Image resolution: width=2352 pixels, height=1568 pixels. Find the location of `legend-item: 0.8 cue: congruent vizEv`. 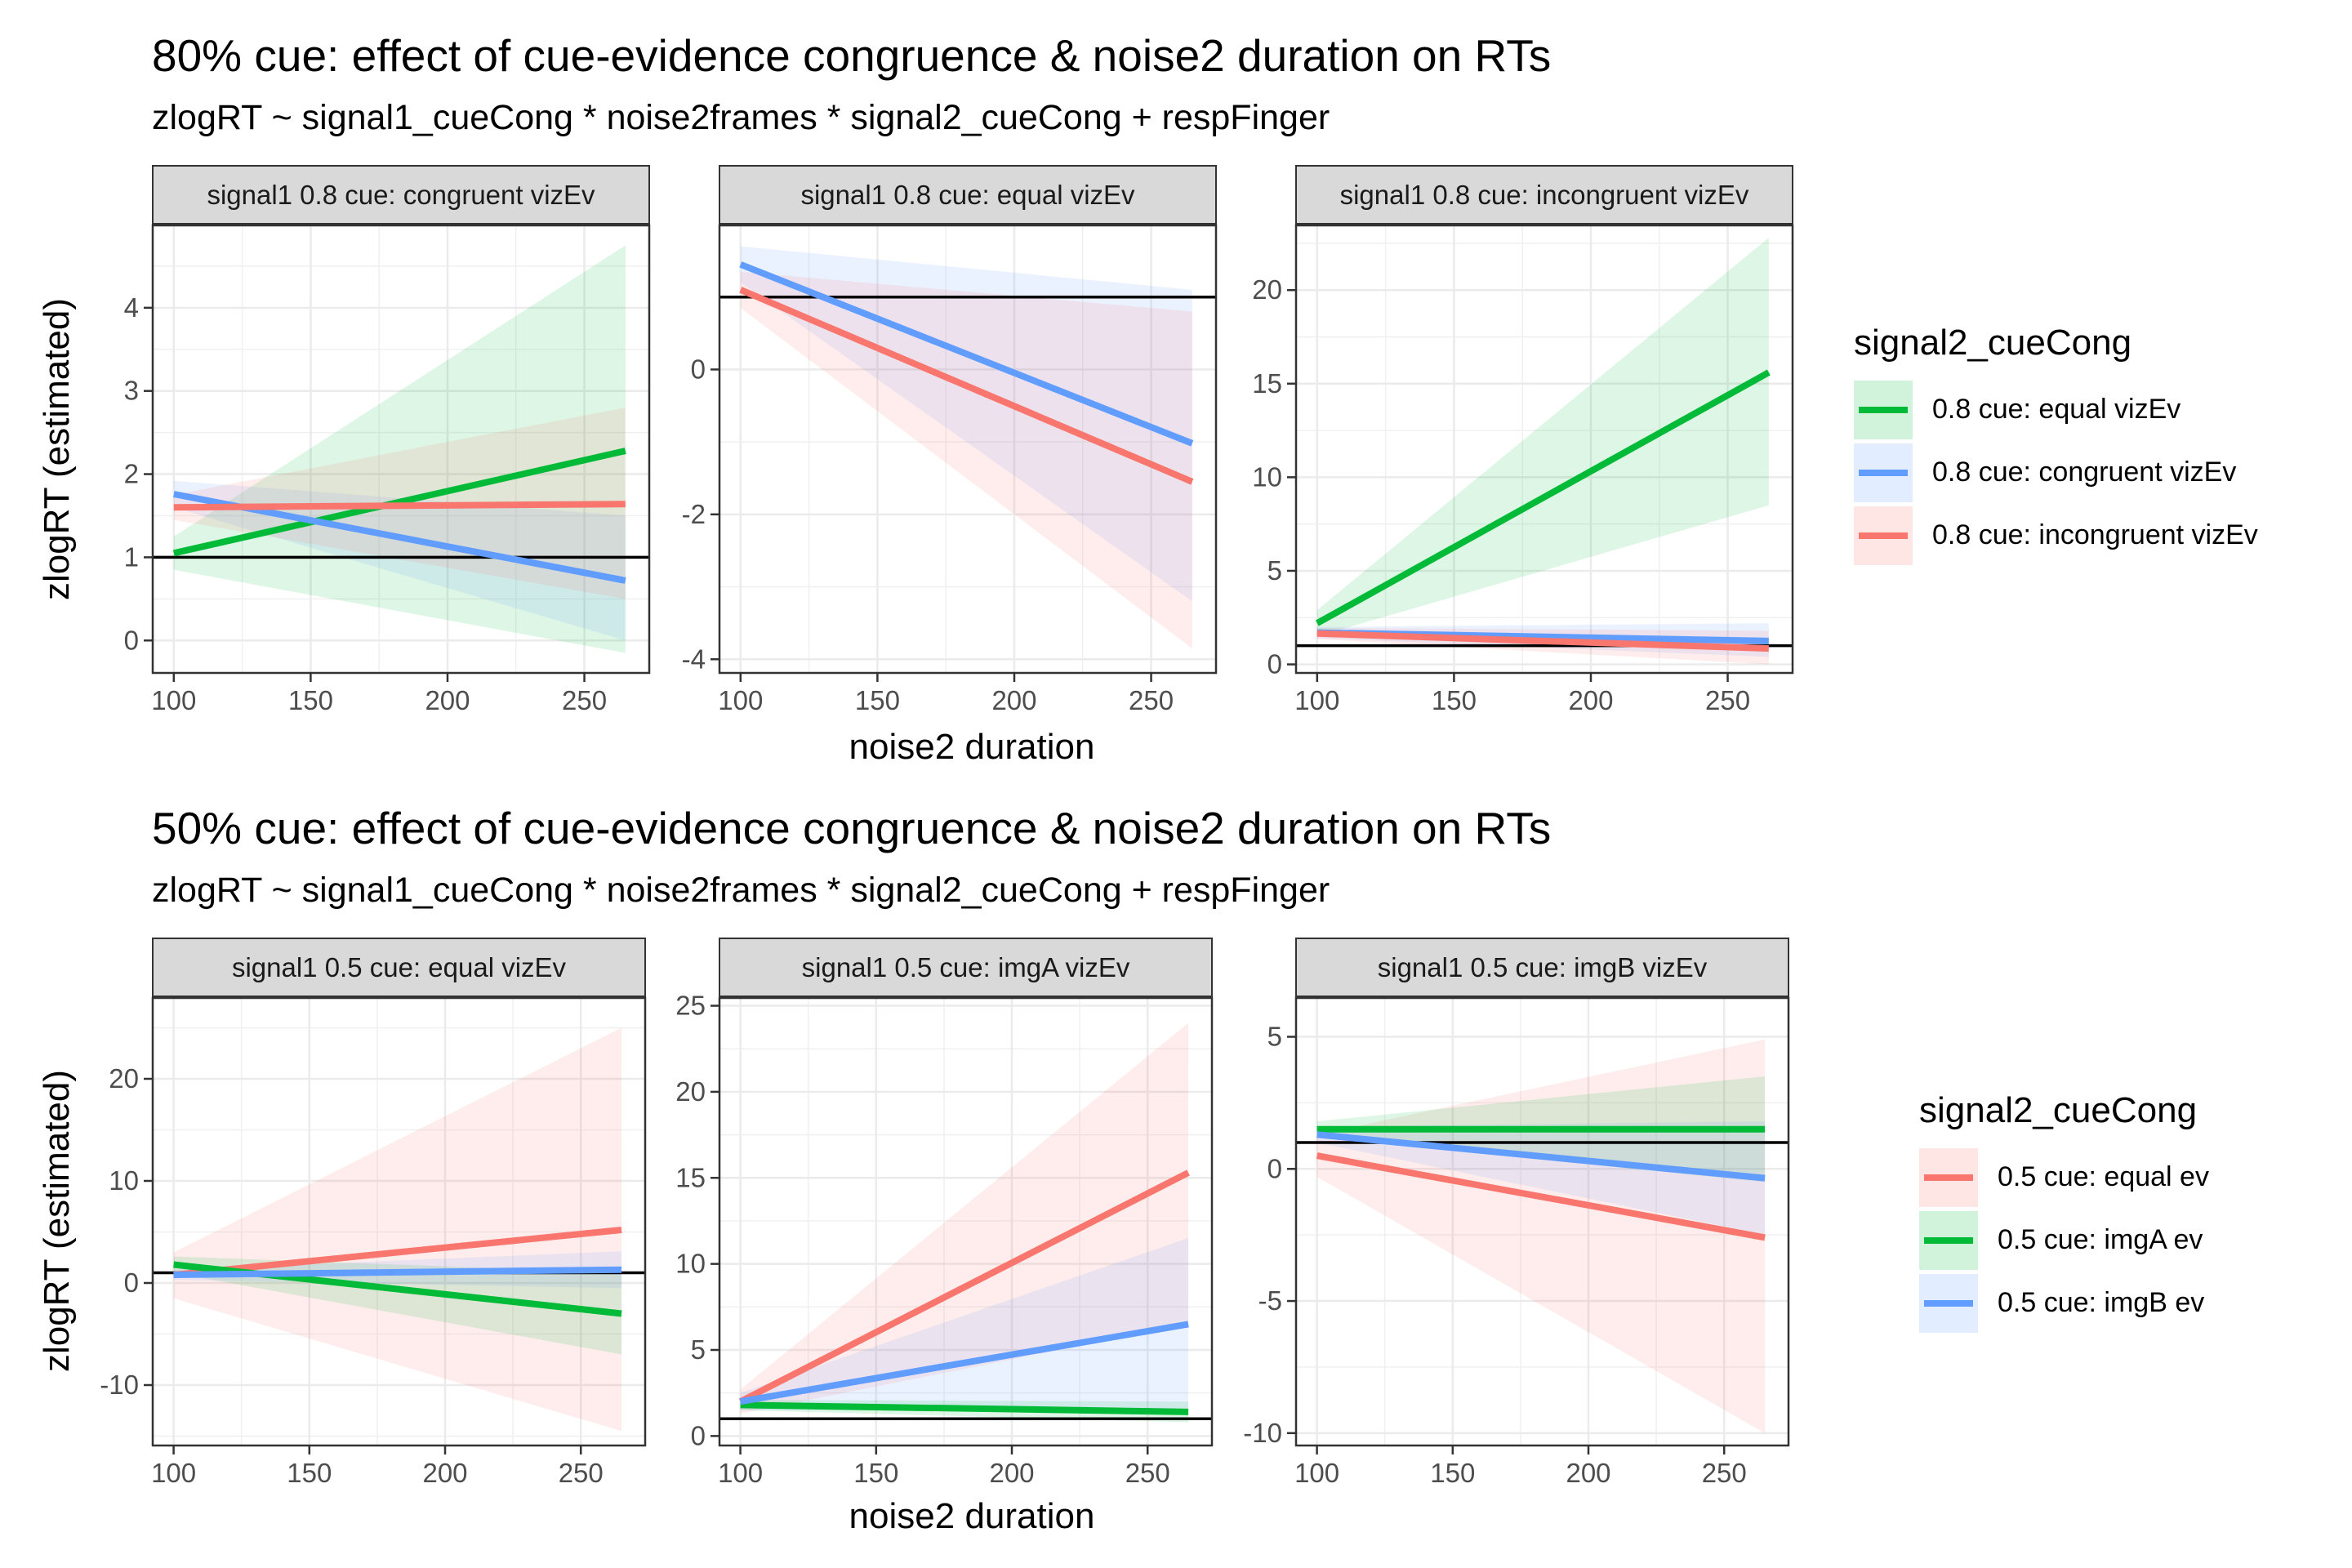

legend-item: 0.8 cue: congruent vizEv is located at coordinates (2056, 472).